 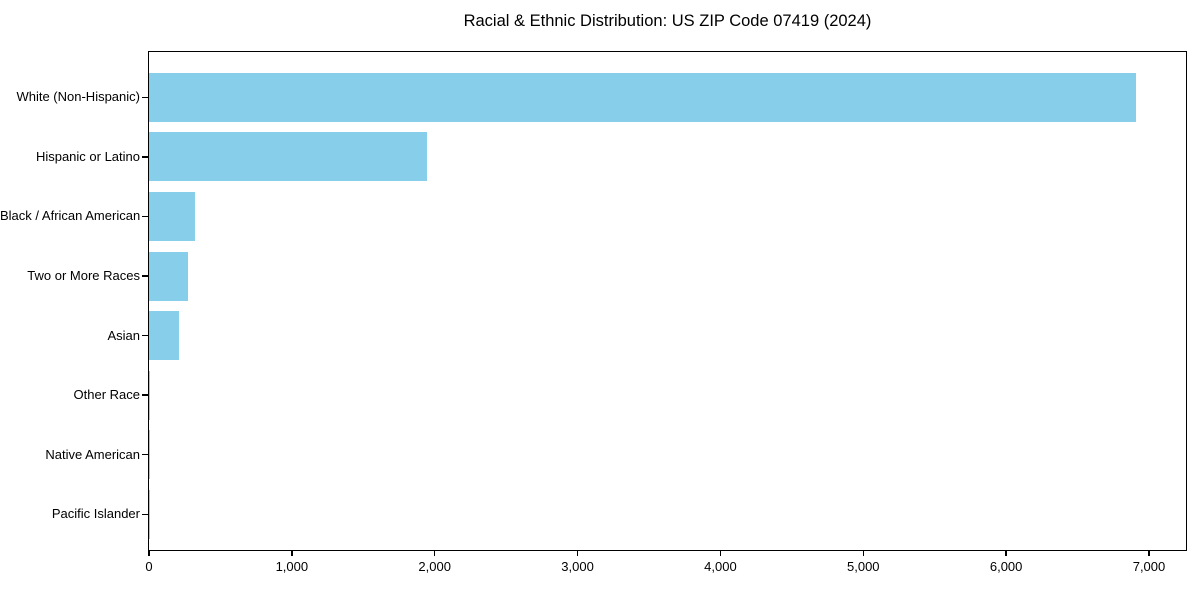 I want to click on x-tick-label: 7,000, so click(x=1149, y=566).